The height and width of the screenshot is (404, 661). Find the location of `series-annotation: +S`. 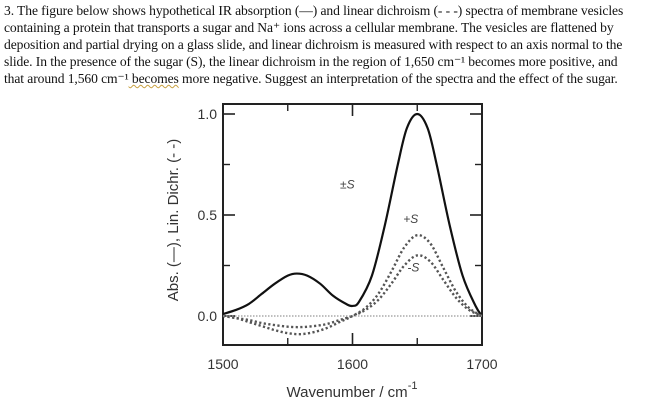

series-annotation: +S is located at coordinates (410, 219).